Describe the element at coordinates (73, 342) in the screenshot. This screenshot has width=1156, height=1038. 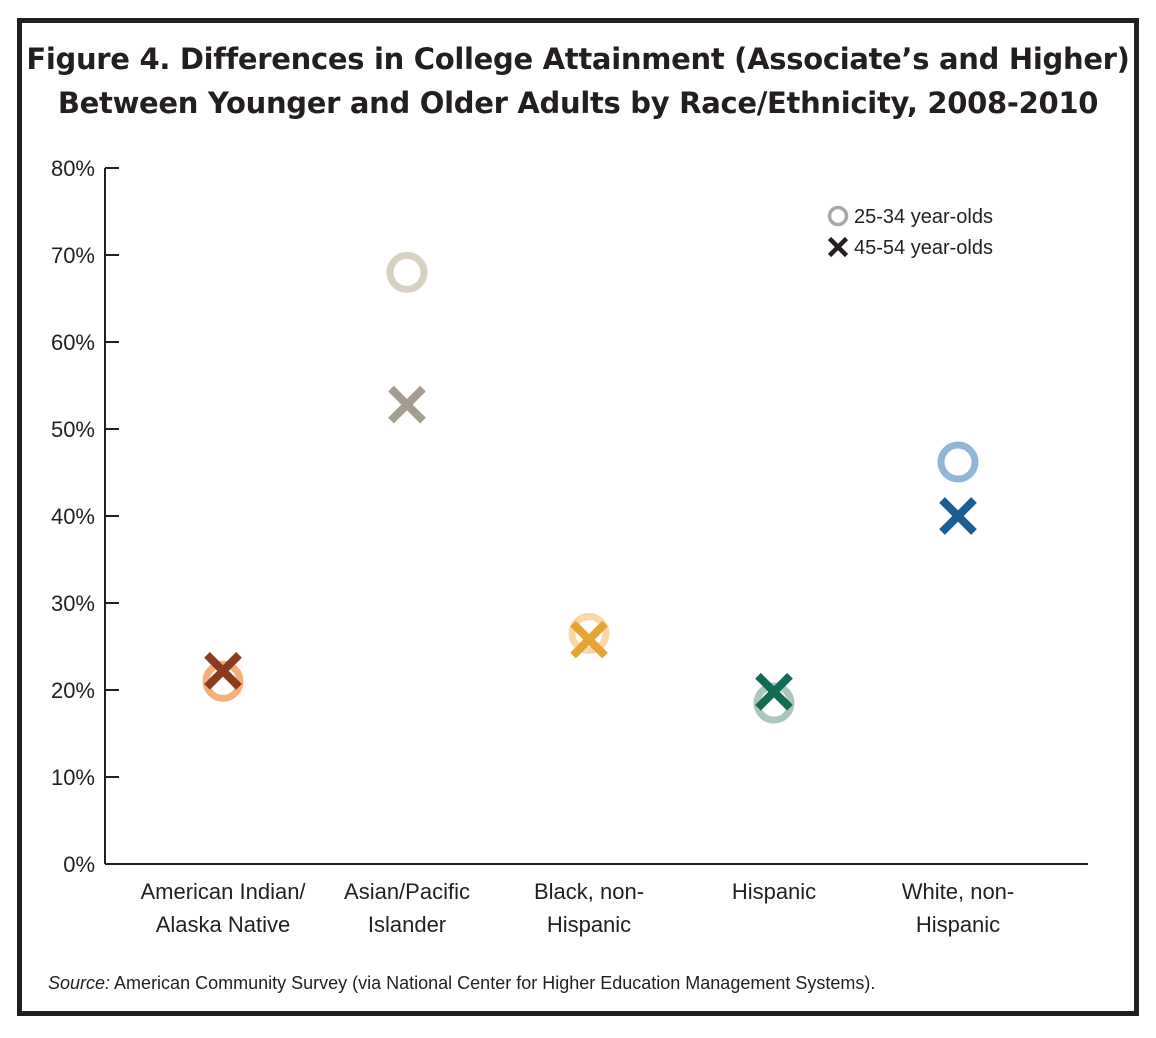
I see `y-tick-label-60: 60%` at that location.